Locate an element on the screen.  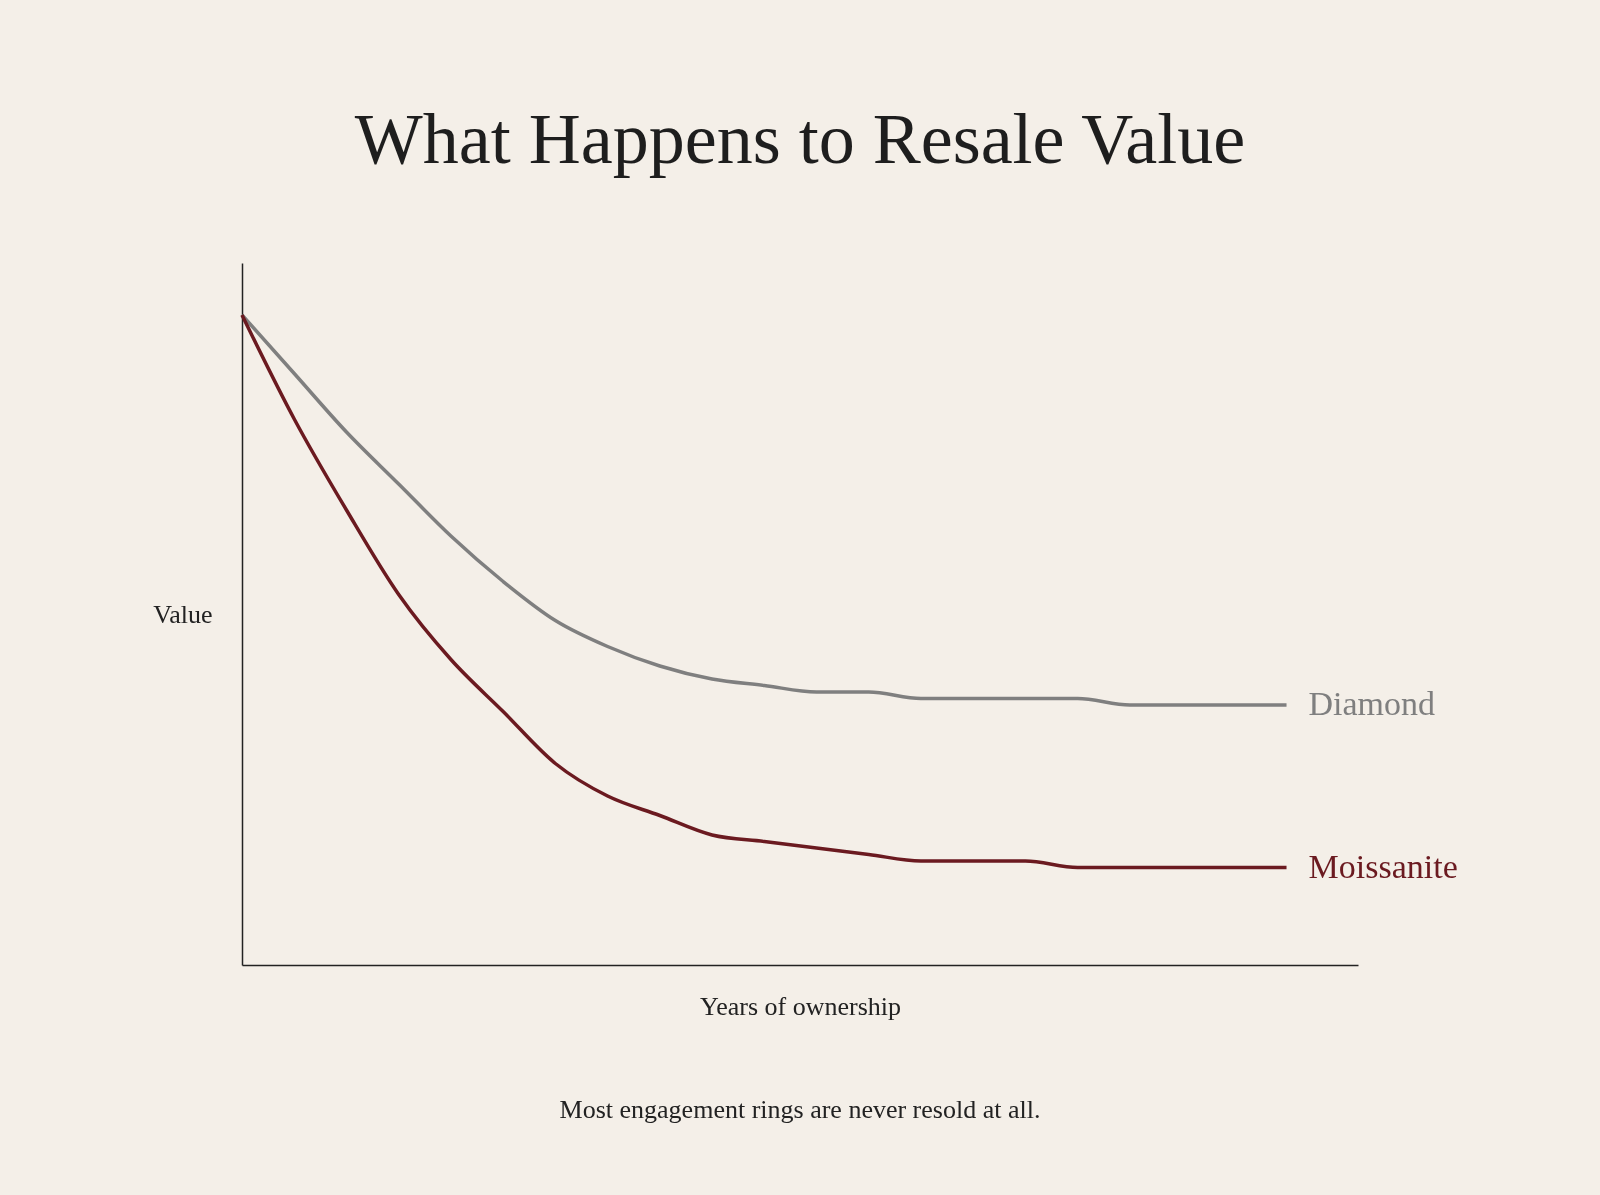
chart-title: What Happens to Resale Value is located at coordinates (800, 139).